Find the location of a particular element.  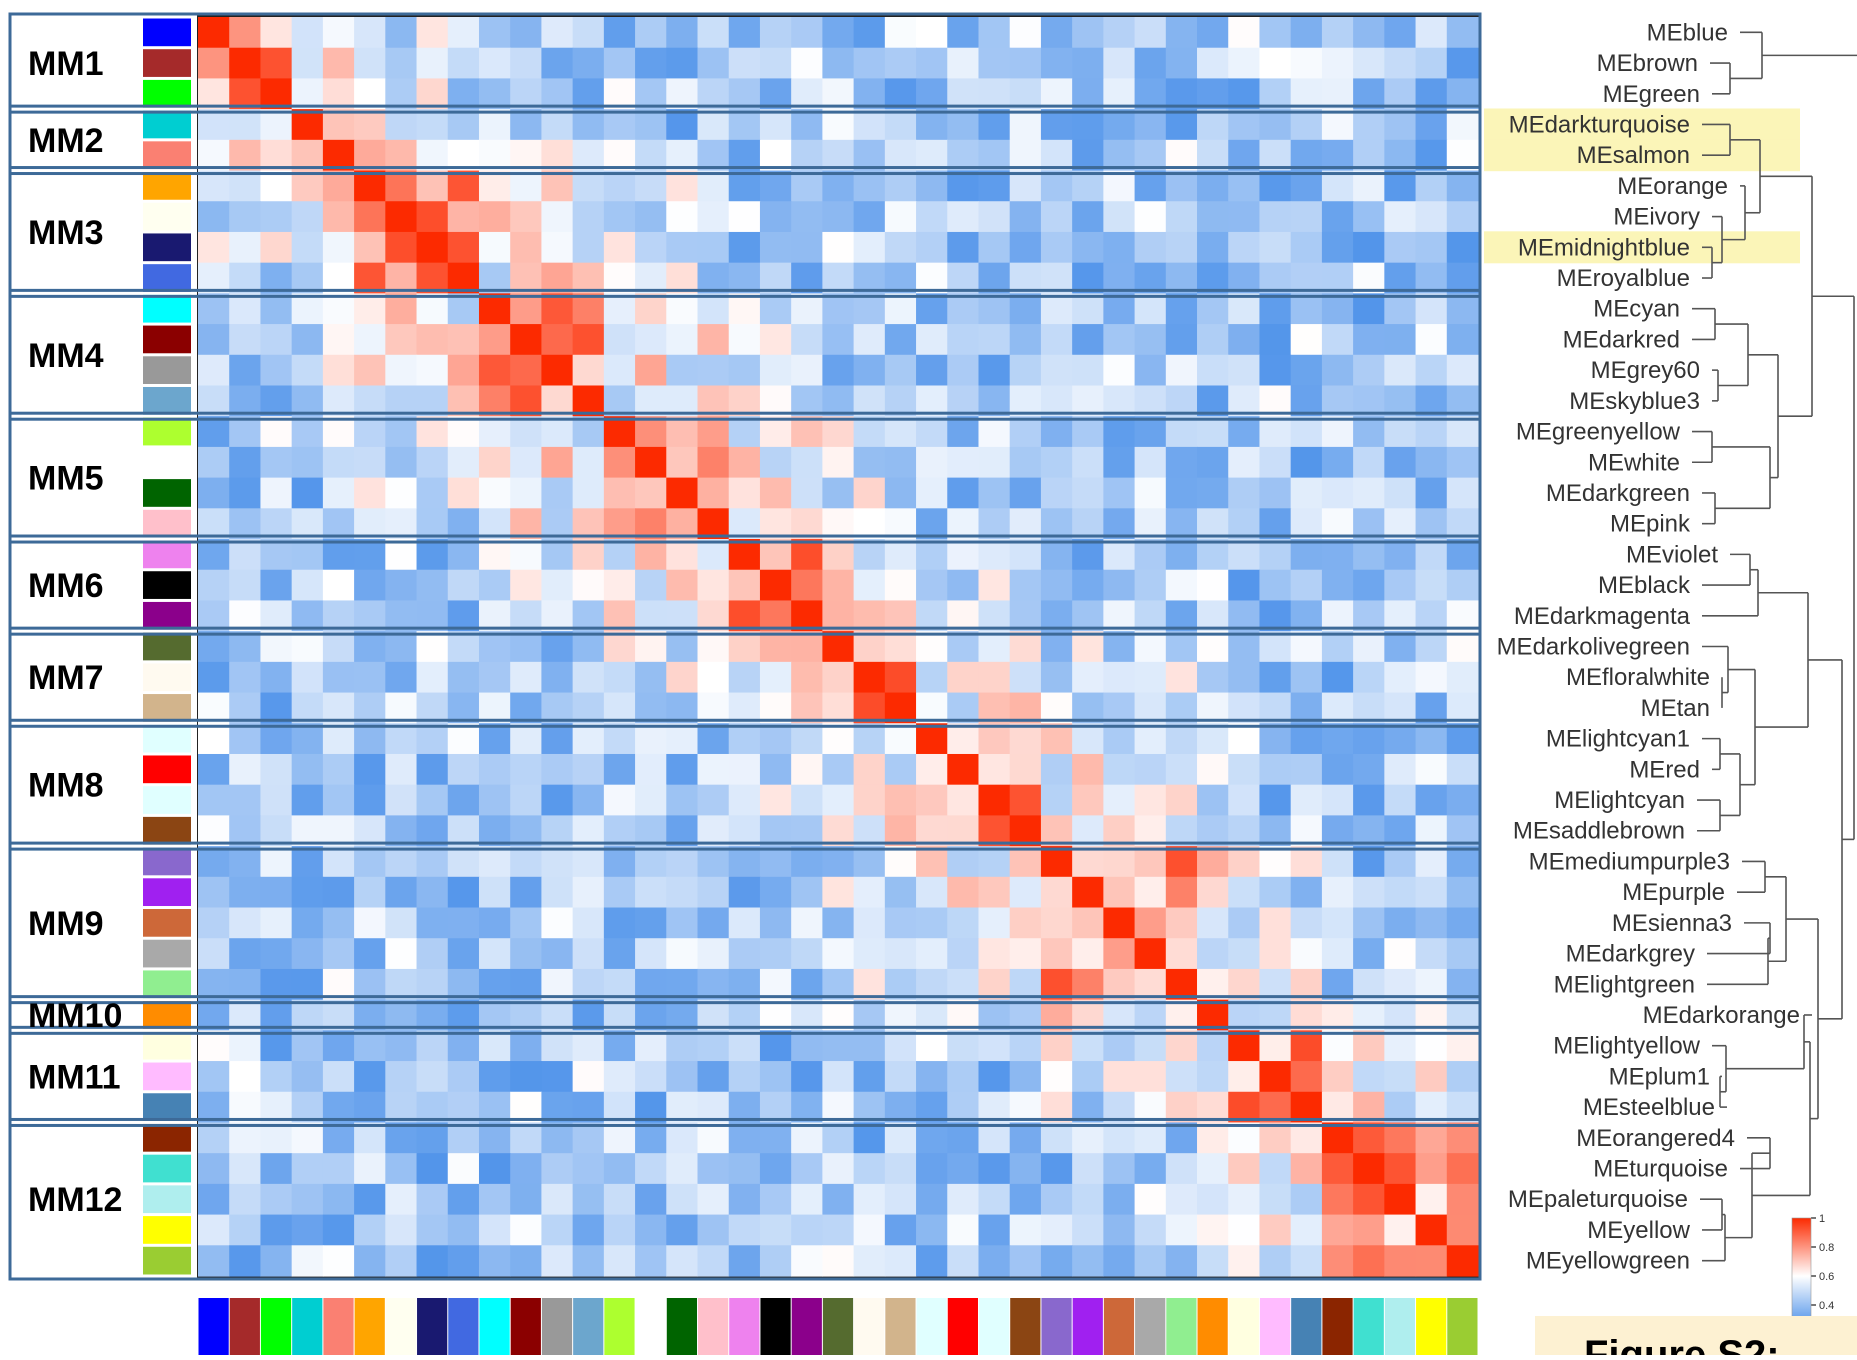

eigengene-label: MEtan is located at coordinates (1675, 708).